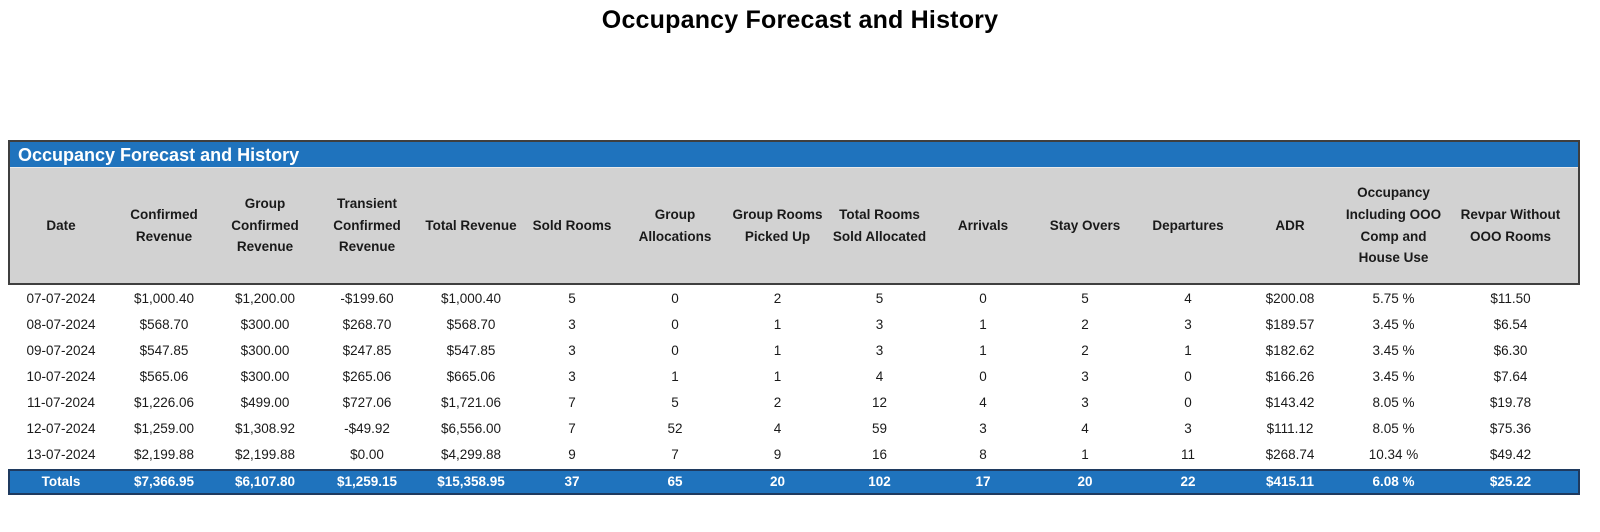  What do you see at coordinates (675, 428) in the screenshot?
I see `table-cell: 52` at bounding box center [675, 428].